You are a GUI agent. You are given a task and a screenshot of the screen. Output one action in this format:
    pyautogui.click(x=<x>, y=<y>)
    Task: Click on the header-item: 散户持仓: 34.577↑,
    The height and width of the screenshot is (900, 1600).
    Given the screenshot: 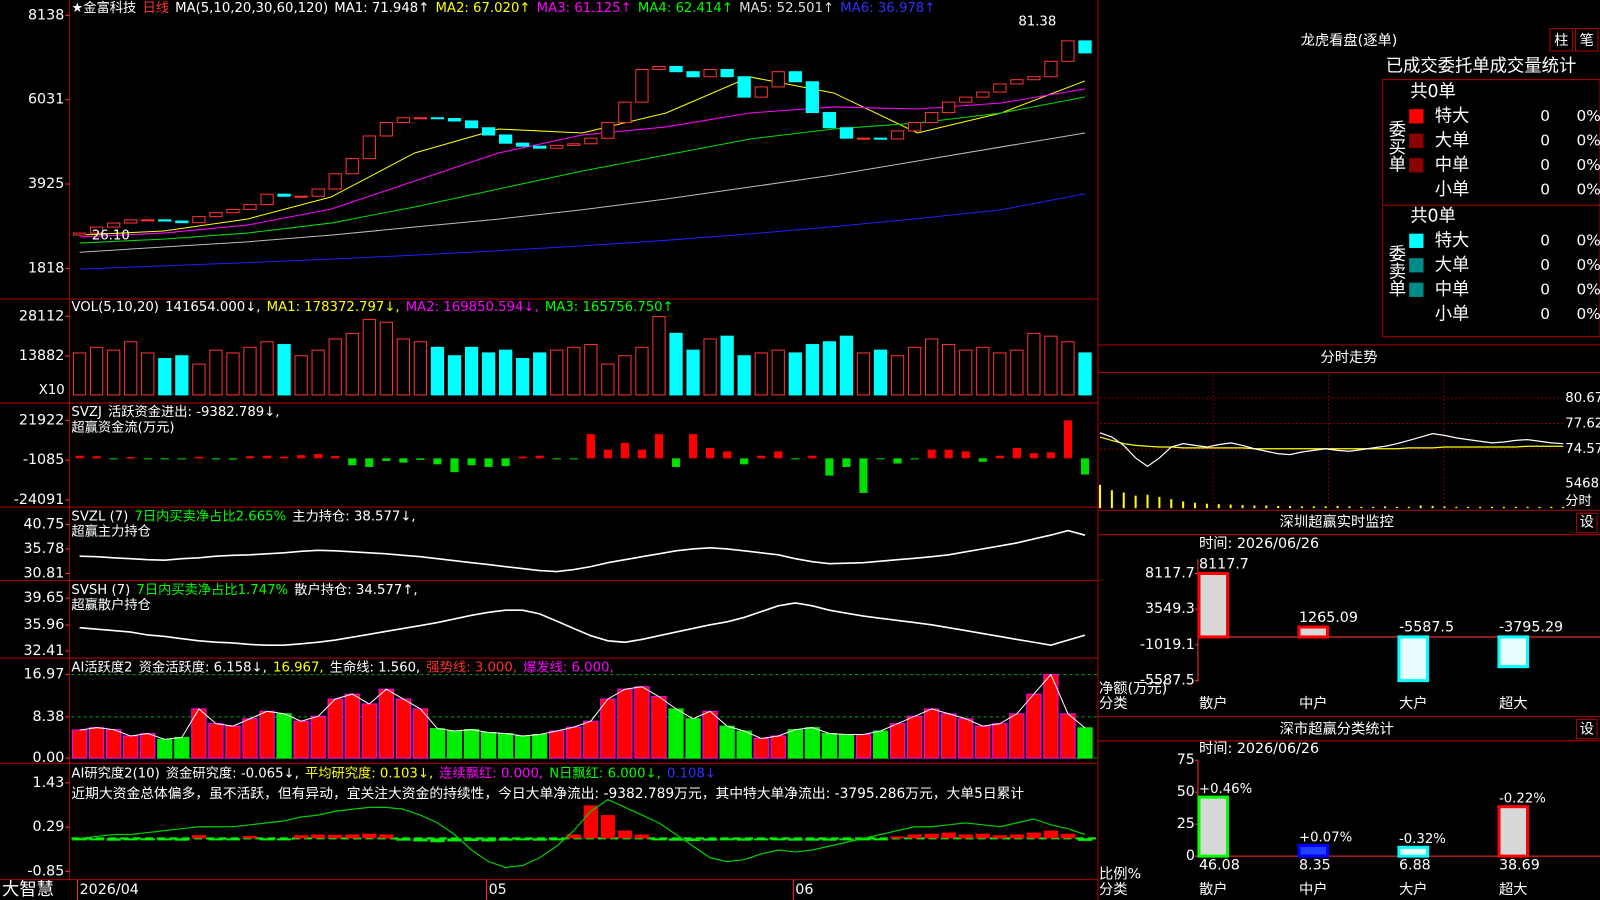 What is the action you would take?
    pyautogui.click(x=355, y=589)
    